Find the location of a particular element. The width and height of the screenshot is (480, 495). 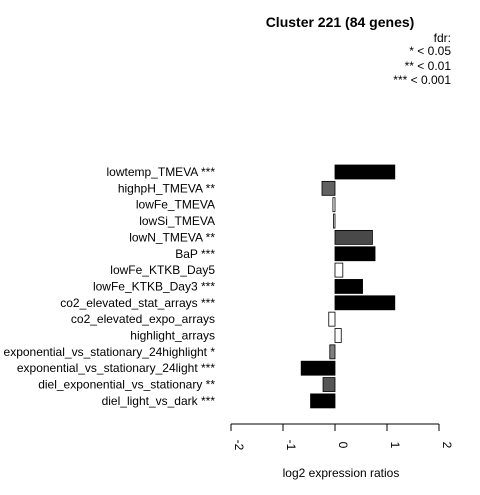

category-label: lowSi_TMEVA is located at coordinates (177, 221).